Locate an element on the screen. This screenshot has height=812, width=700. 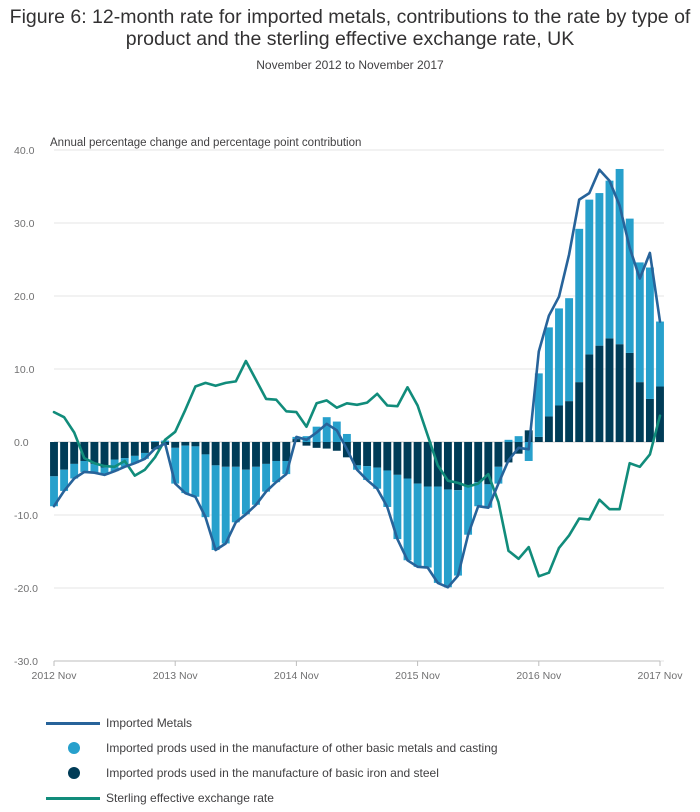
x-tick-label: 2012 Nov is located at coordinates (55, 676).